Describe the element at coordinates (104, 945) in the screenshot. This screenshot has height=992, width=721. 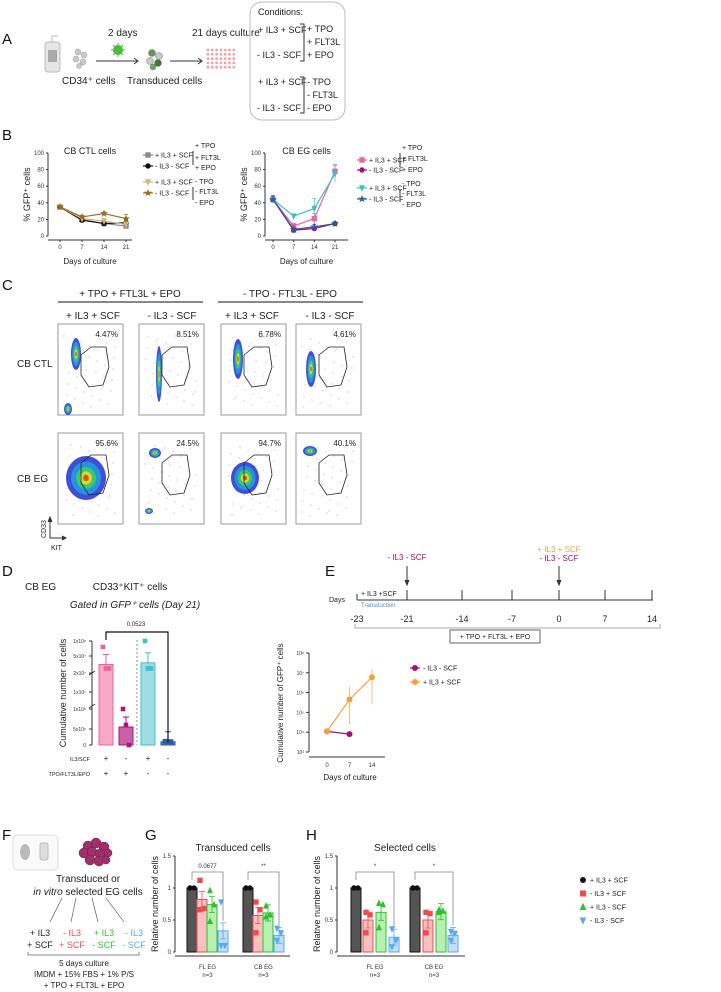
I see `condition-bottom: - SCF` at that location.